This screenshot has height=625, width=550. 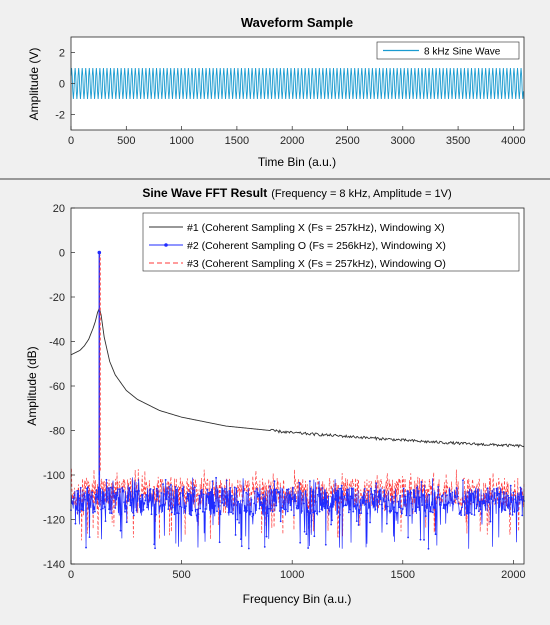 I want to click on fft-y-axis-label: Amplitude (dB), so click(x=32, y=385).